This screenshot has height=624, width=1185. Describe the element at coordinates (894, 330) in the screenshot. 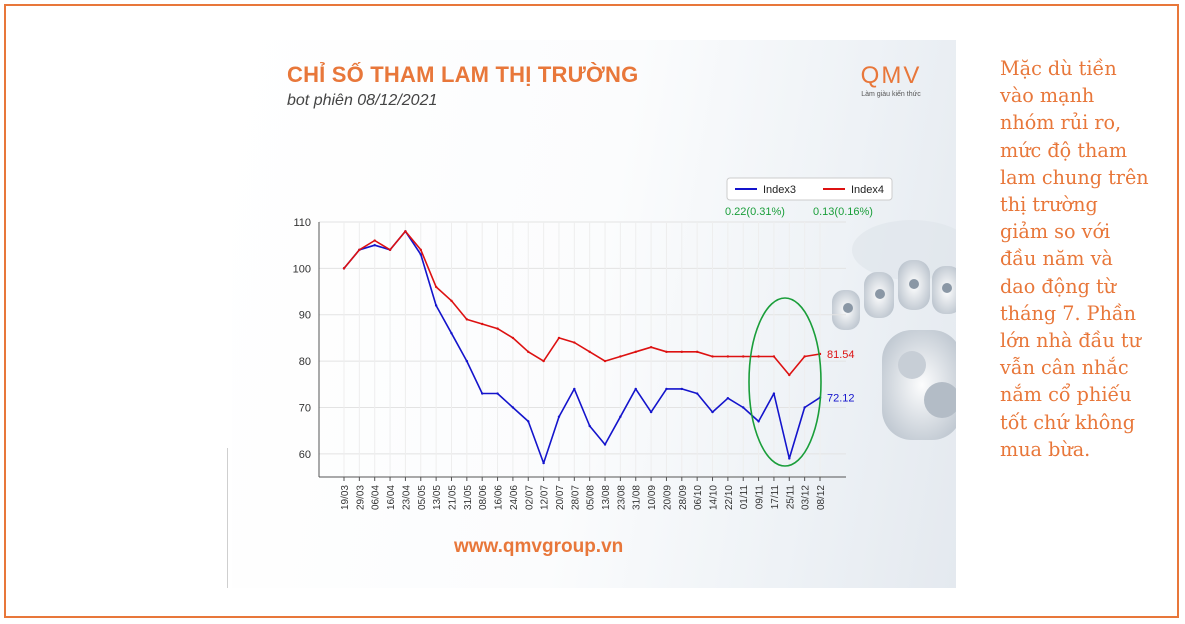

I see `robot-hand-image` at that location.